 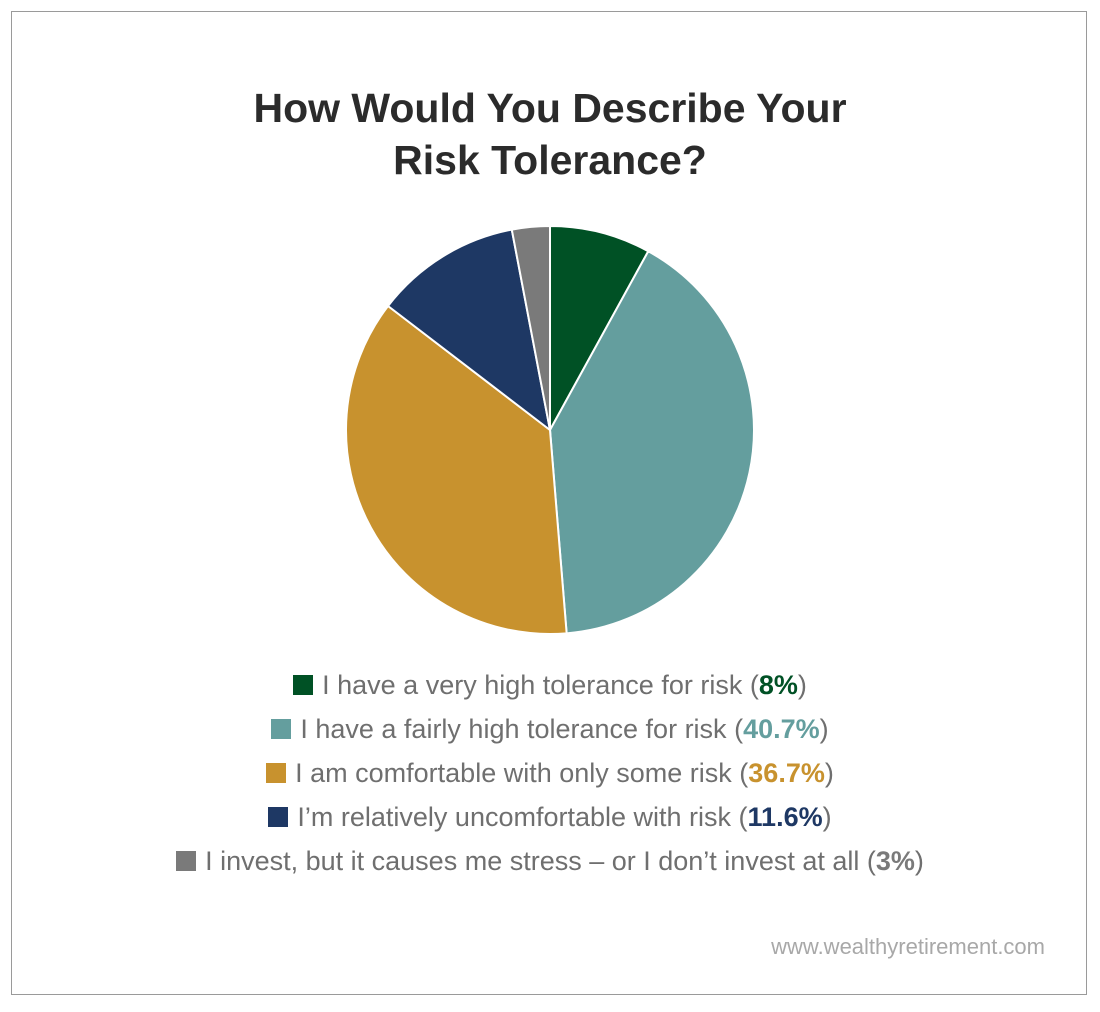 I want to click on legend-value: 3%, so click(x=895, y=860).